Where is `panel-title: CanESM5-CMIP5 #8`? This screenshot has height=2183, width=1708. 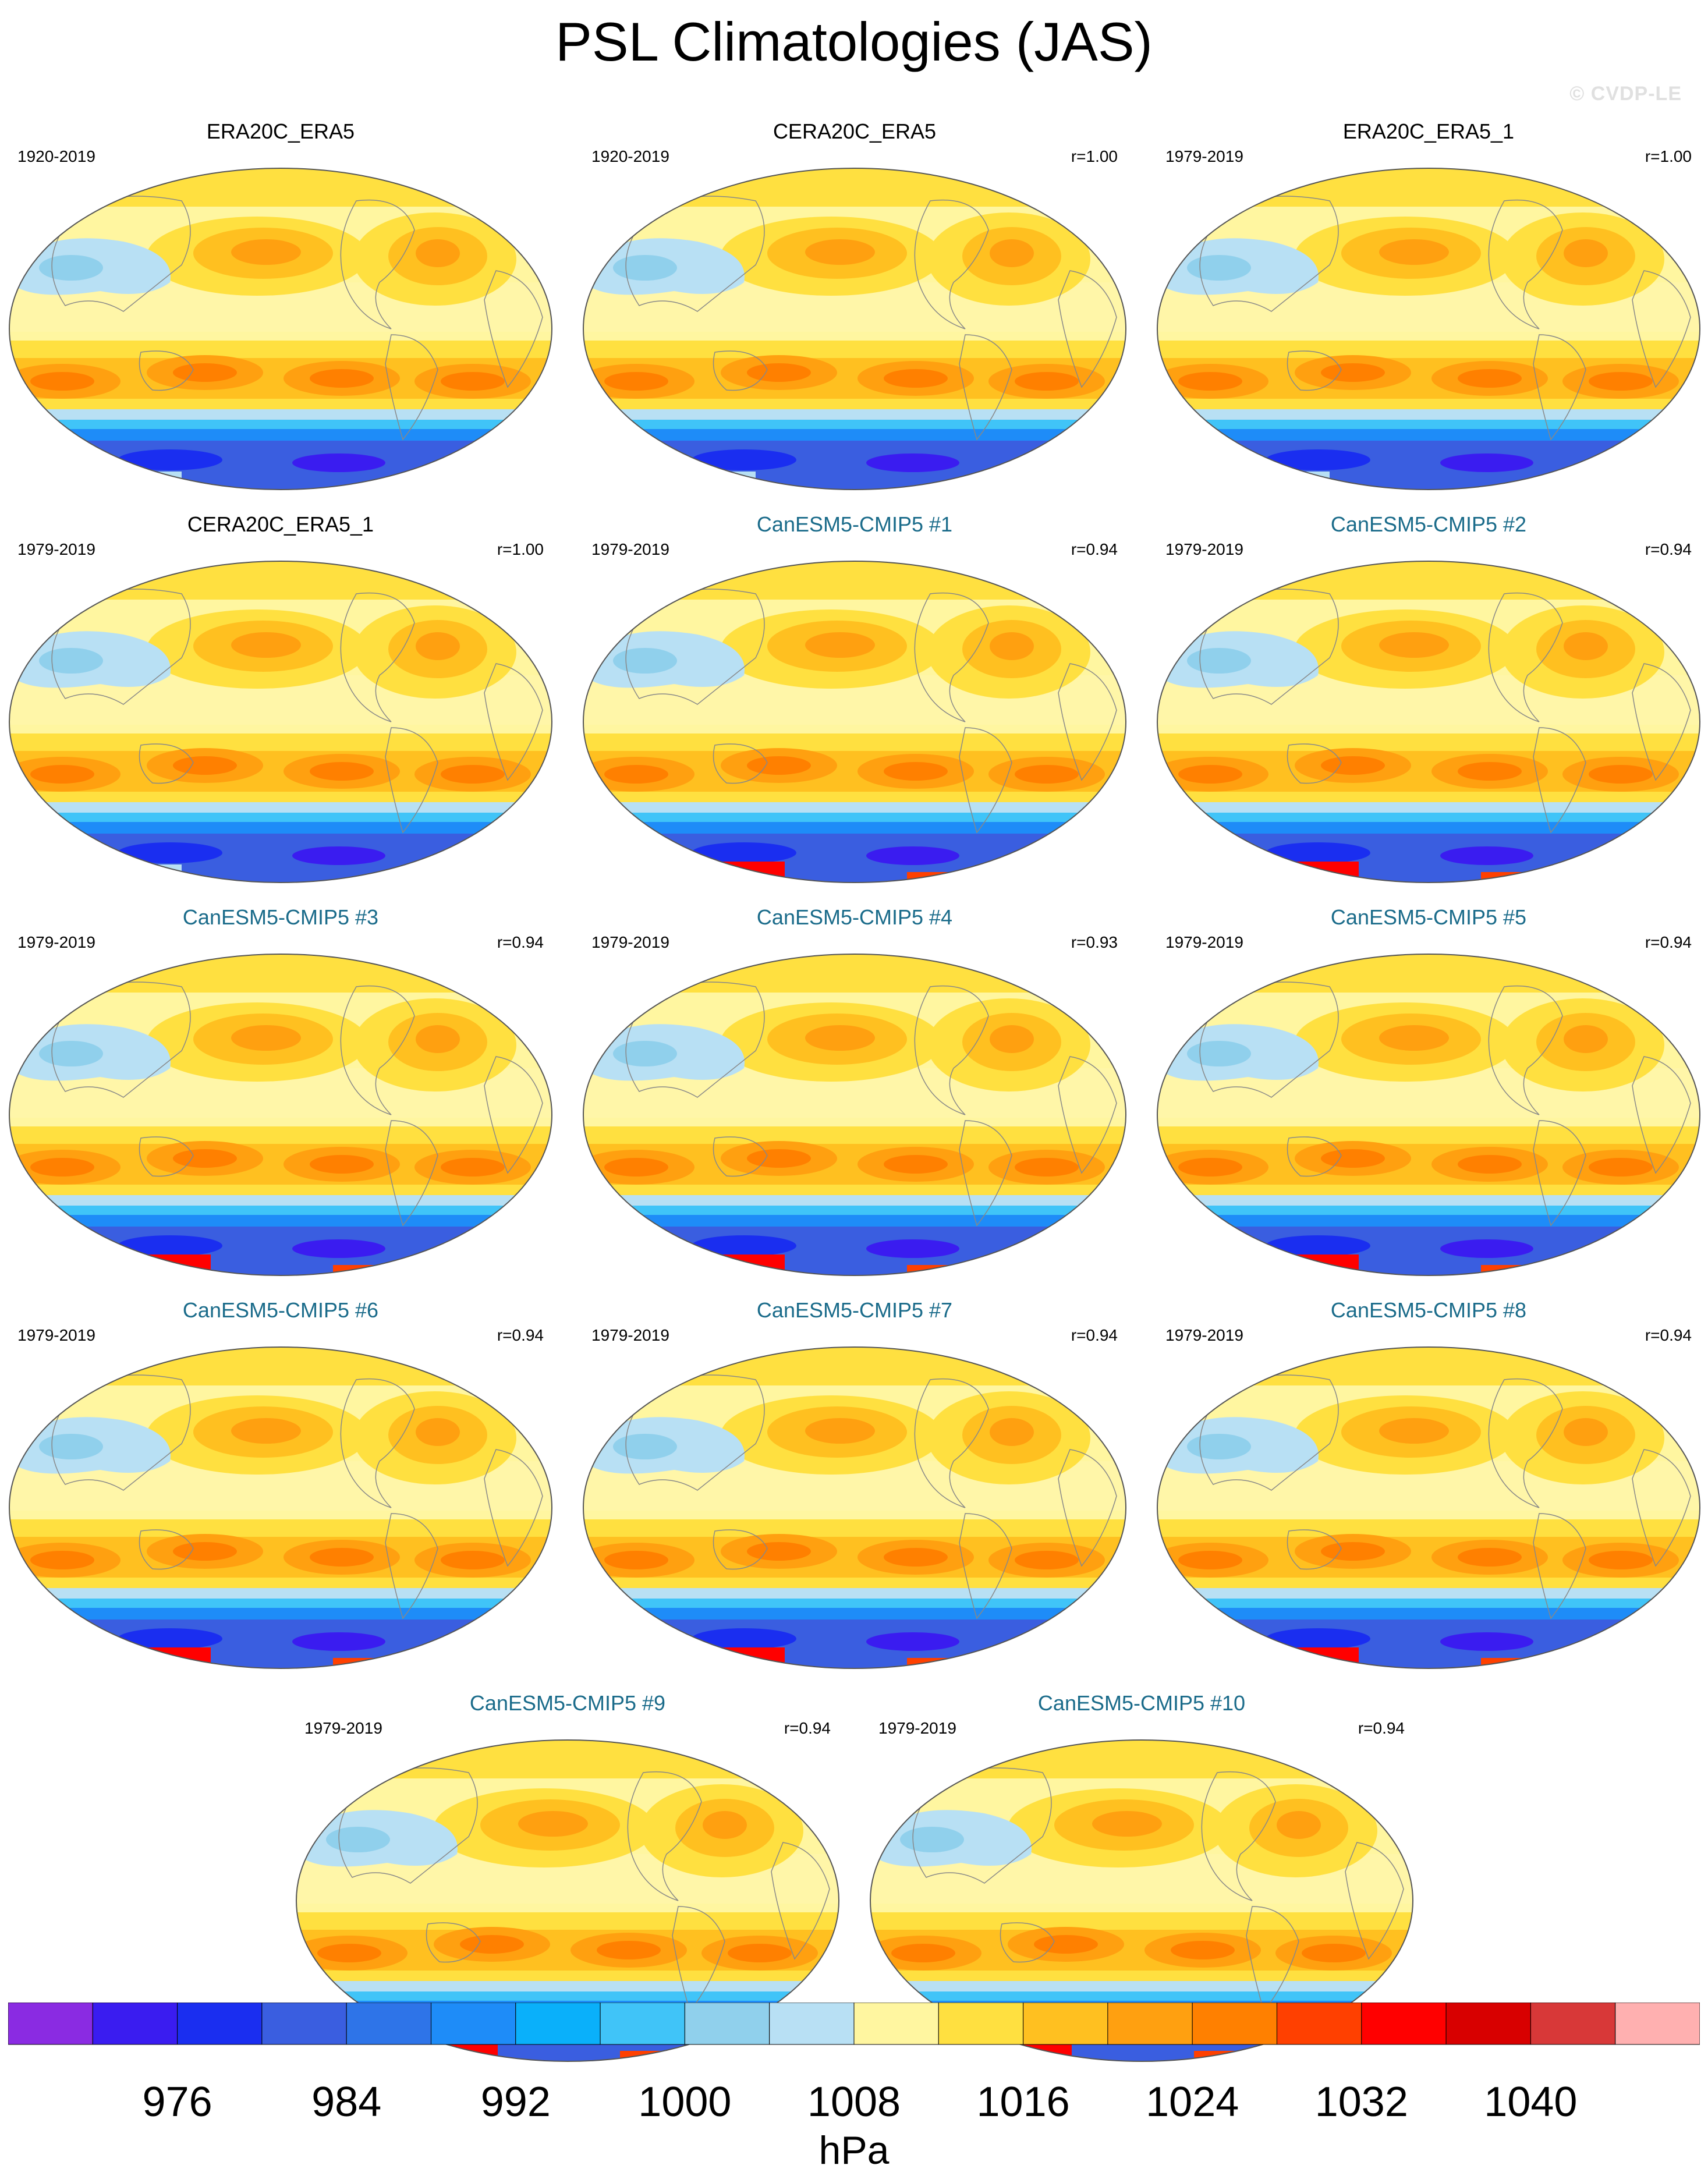 panel-title: CanESM5-CMIP5 #8 is located at coordinates (1428, 1310).